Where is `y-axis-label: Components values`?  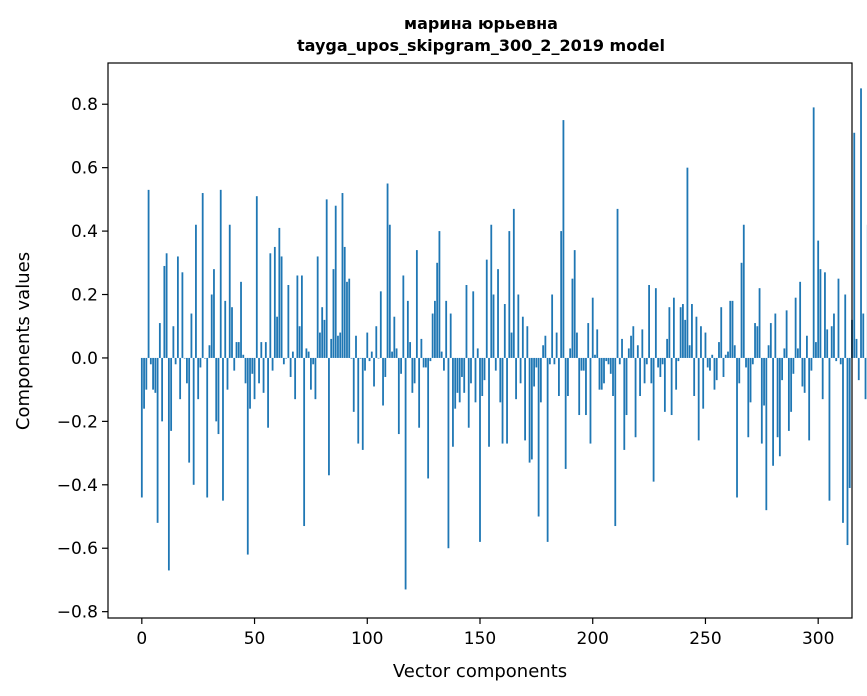
y-axis-label: Components values is located at coordinates (23, 341).